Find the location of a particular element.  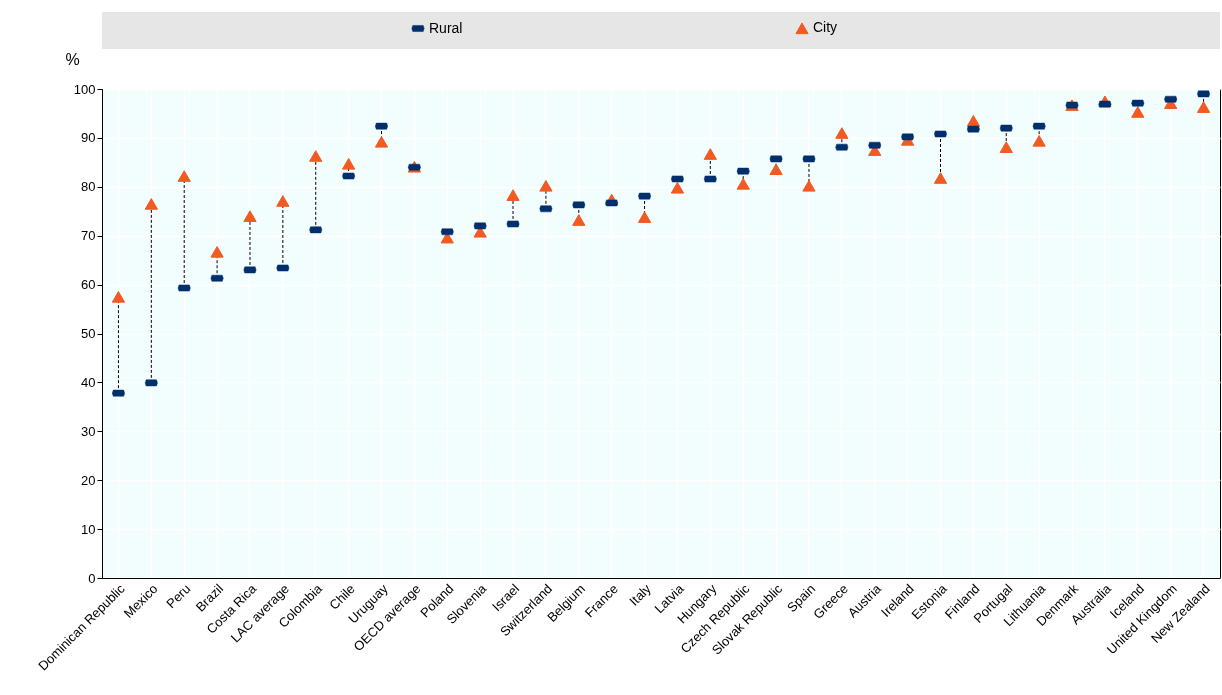

legend-label: City is located at coordinates (825, 27).